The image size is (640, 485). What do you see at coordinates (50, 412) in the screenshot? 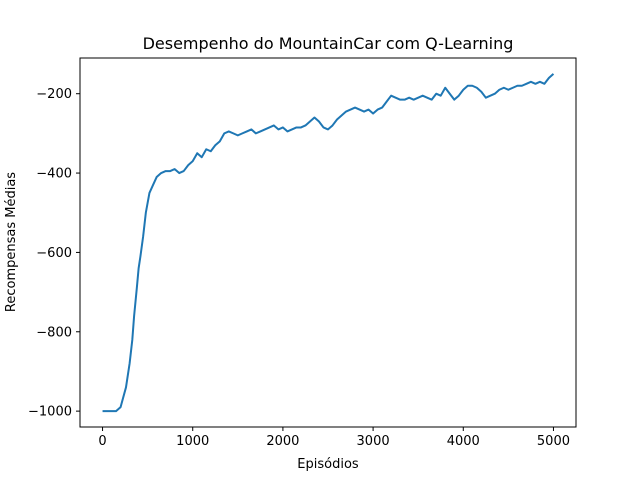
I see `y-tick-label-0: −1000` at bounding box center [50, 412].